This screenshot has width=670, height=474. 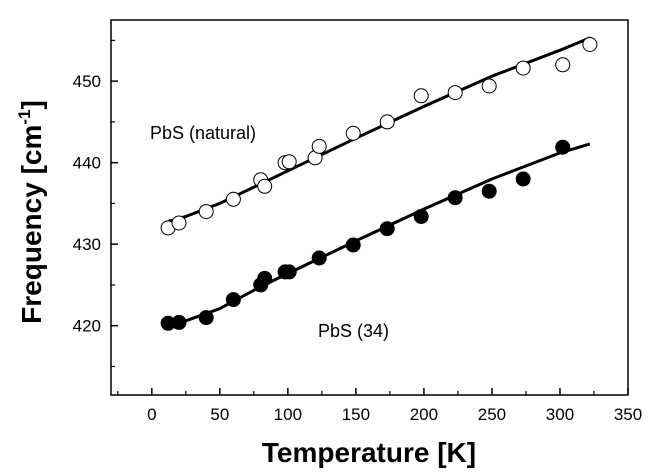 I want to click on y-axis-title-sup: -1, so click(x=24, y=117).